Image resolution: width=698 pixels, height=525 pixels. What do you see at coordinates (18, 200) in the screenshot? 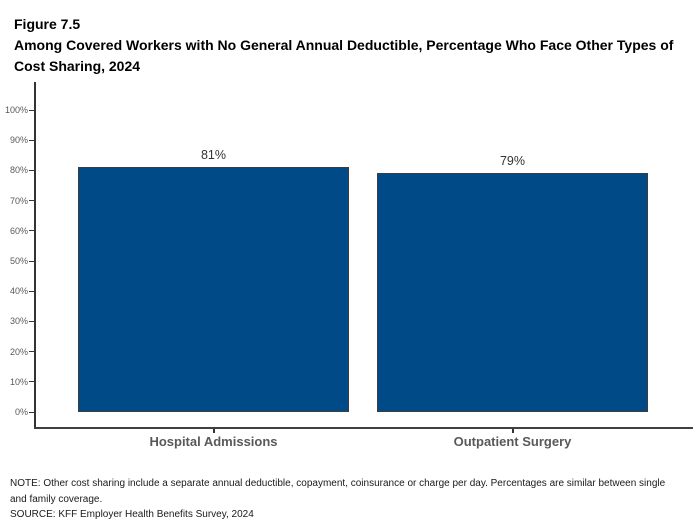
I see `y-tick-label: 70%` at bounding box center [18, 200].